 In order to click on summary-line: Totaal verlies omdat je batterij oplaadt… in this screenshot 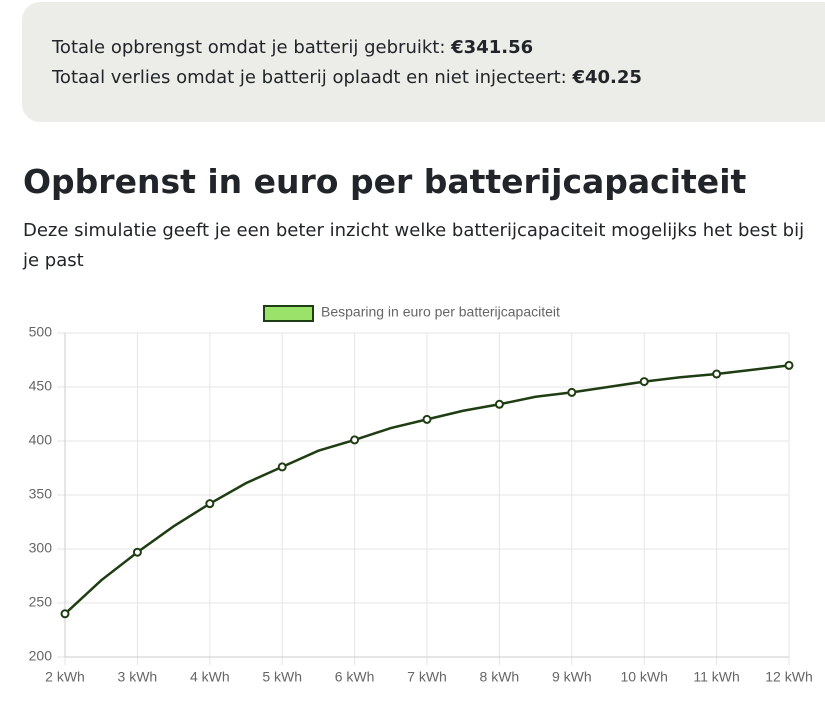, I will do `click(347, 77)`.